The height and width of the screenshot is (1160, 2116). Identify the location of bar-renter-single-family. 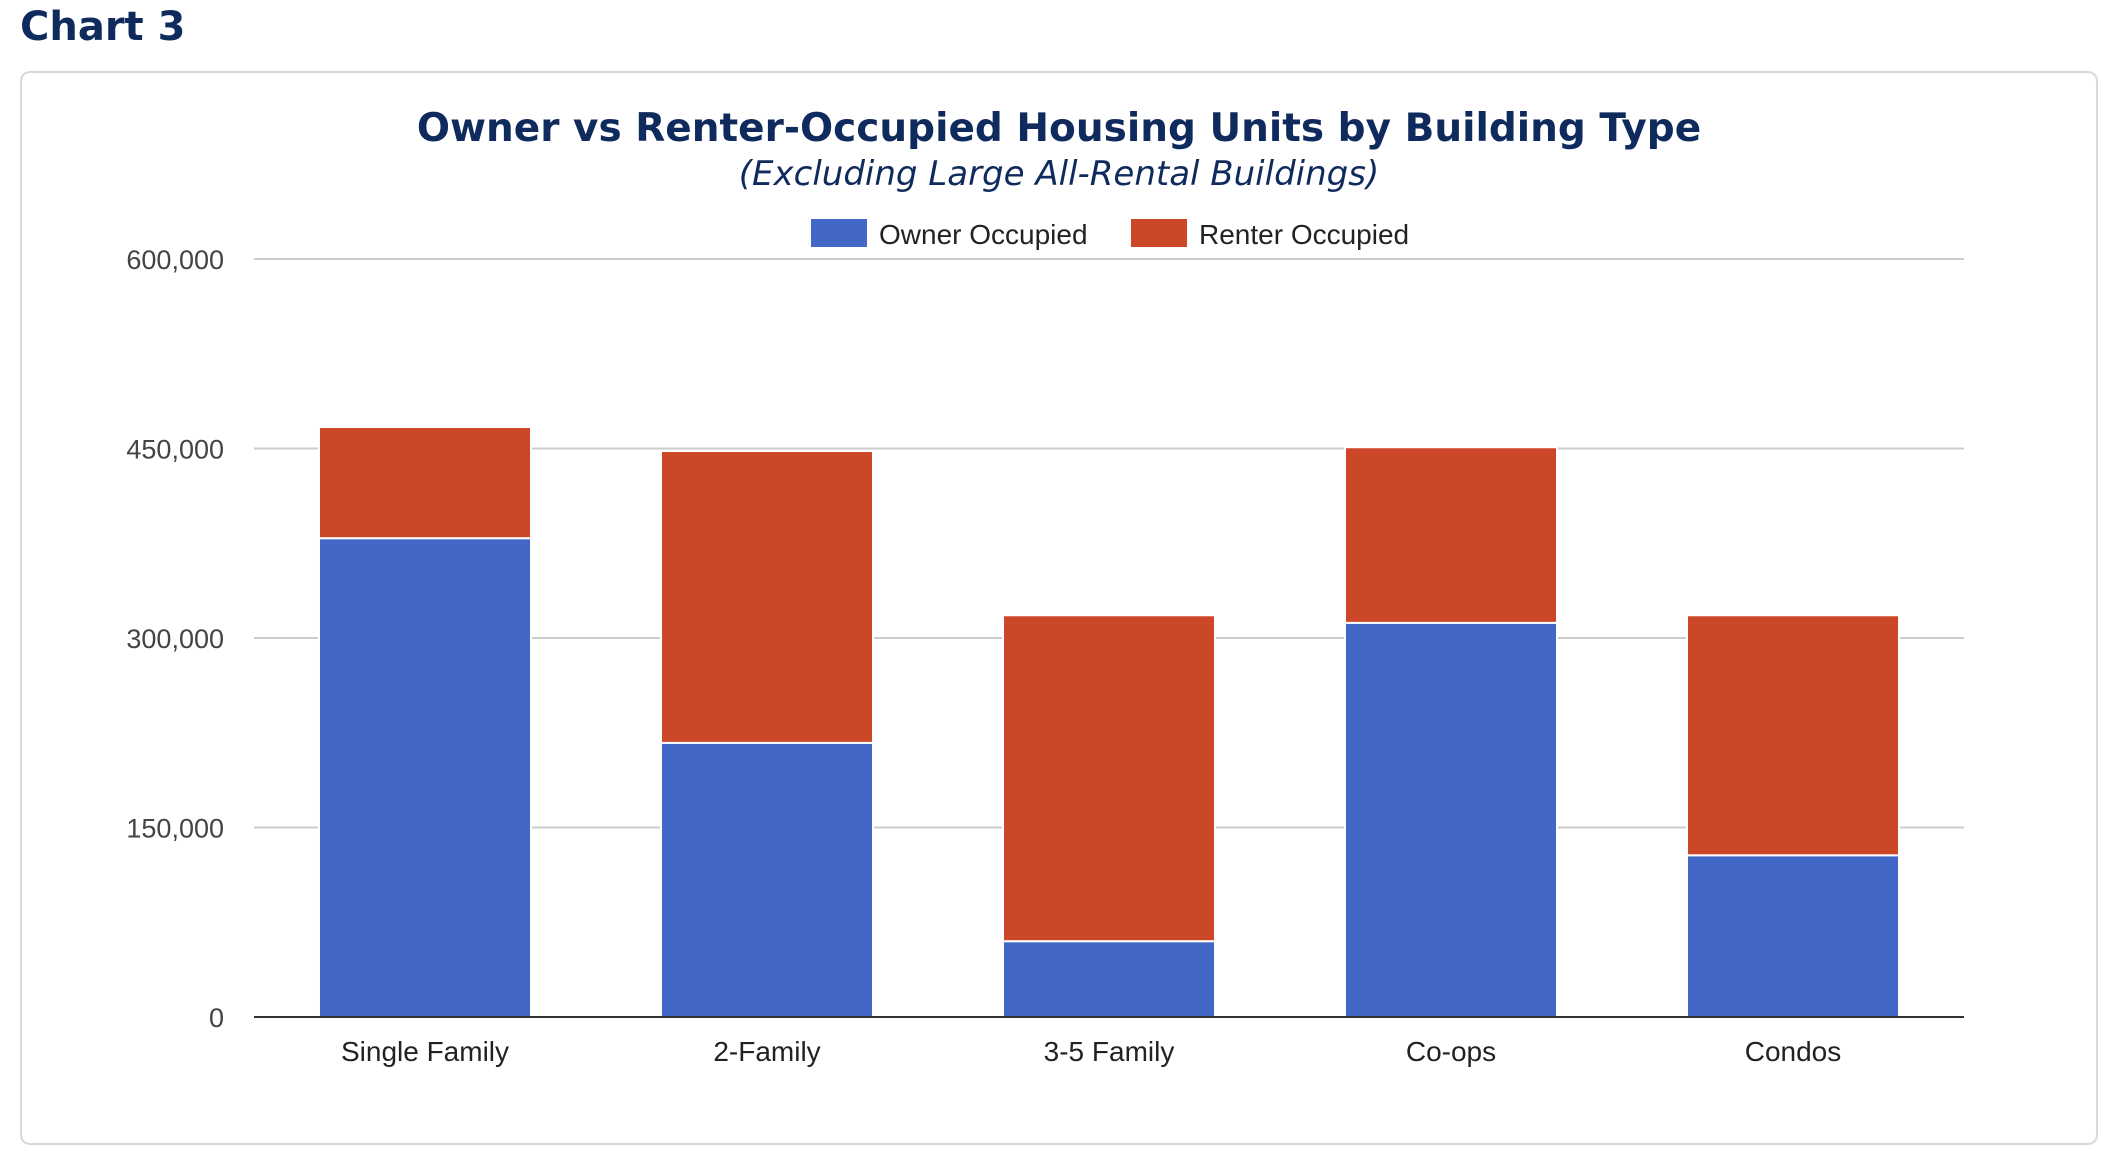
(425, 483).